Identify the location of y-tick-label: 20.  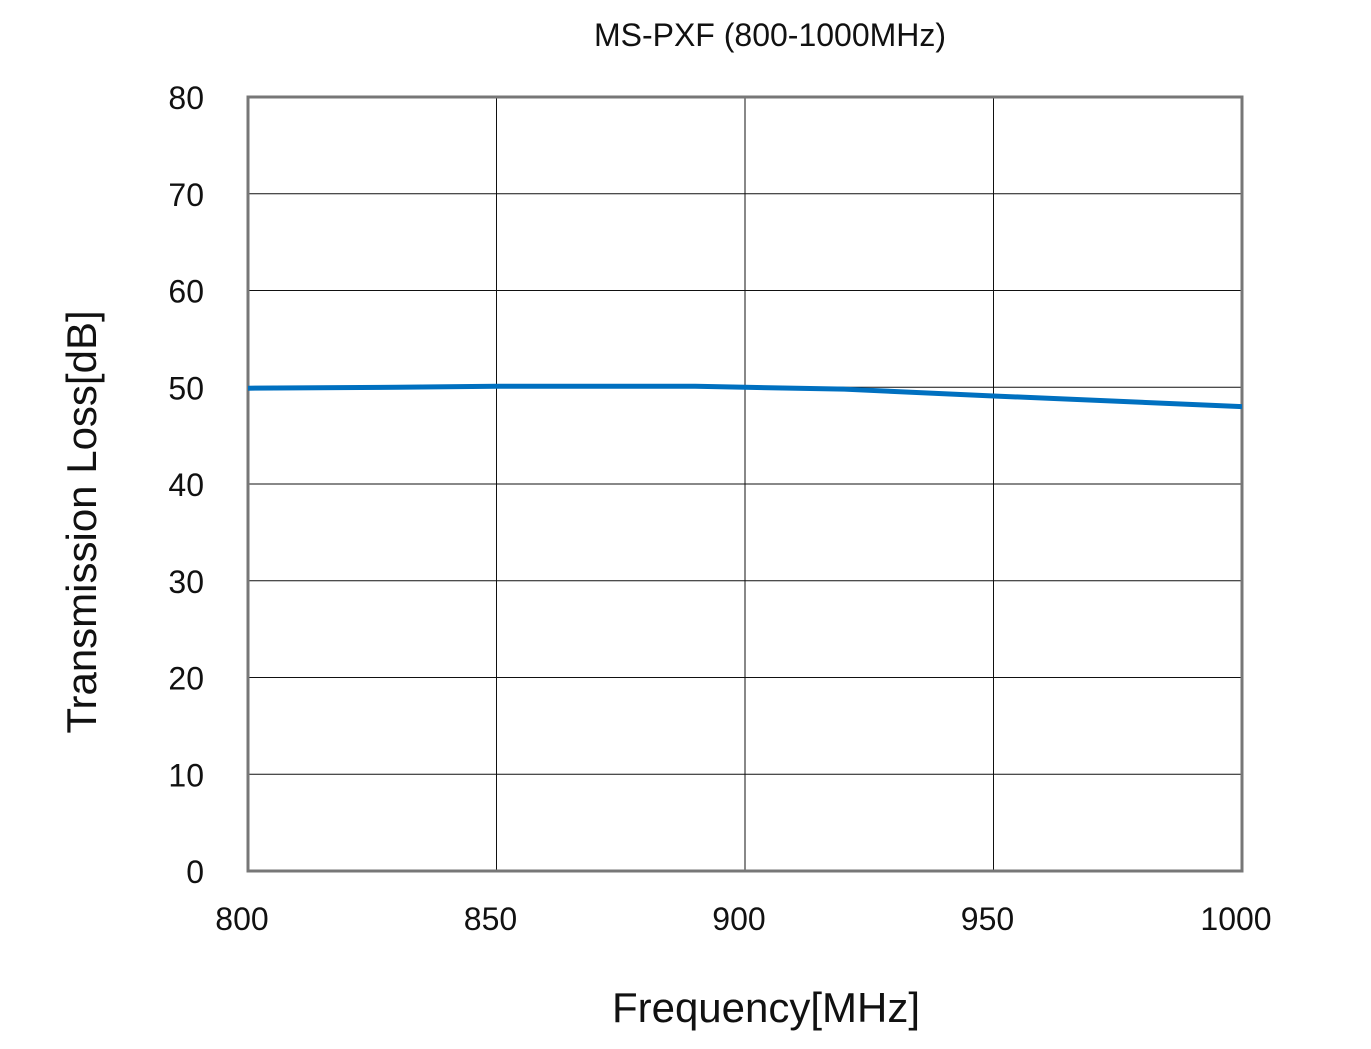
(186, 679).